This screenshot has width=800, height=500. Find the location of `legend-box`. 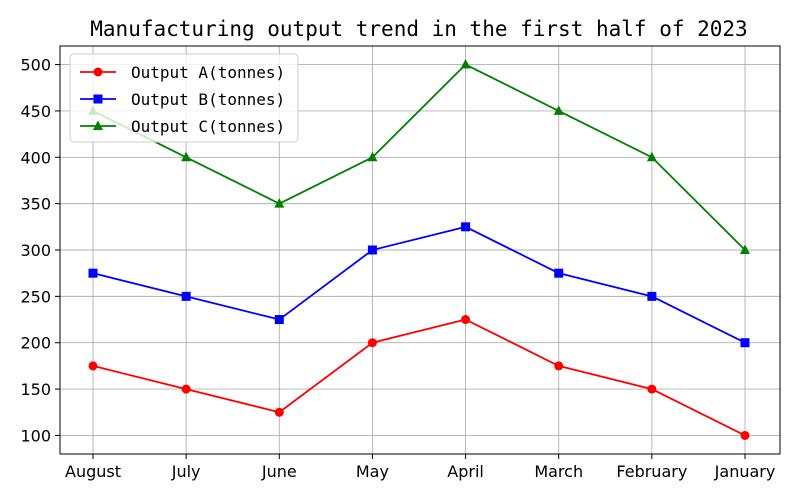

legend-box is located at coordinates (184, 98).